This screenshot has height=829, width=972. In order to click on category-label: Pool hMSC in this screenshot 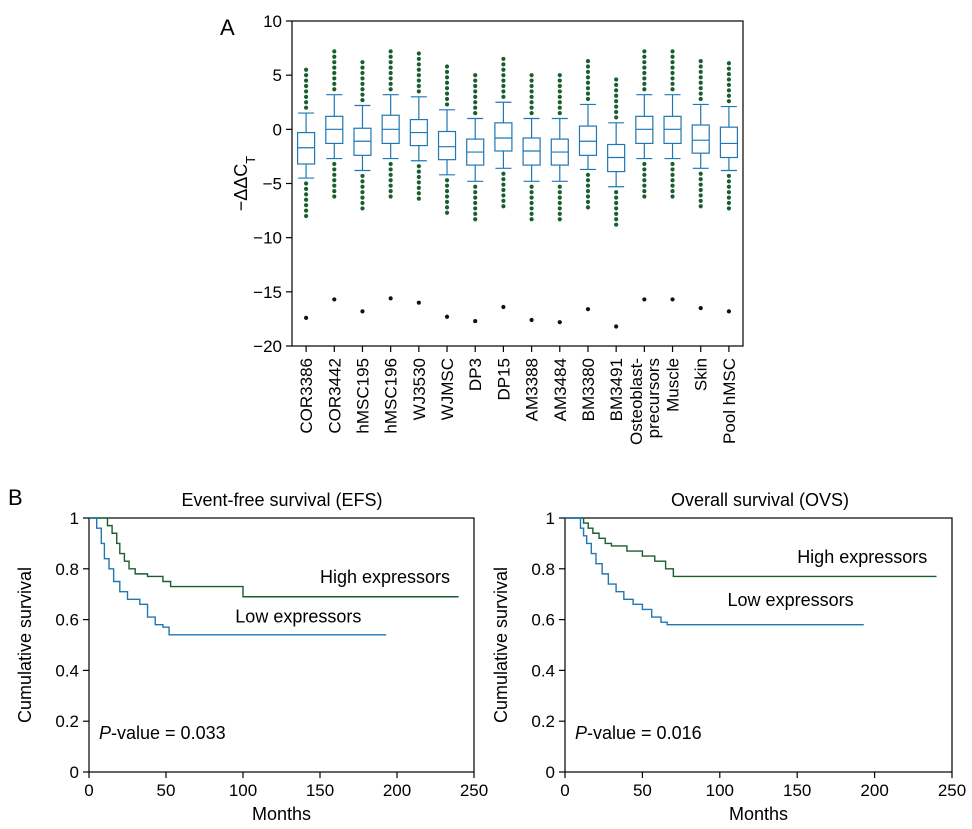, I will do `click(729, 401)`.